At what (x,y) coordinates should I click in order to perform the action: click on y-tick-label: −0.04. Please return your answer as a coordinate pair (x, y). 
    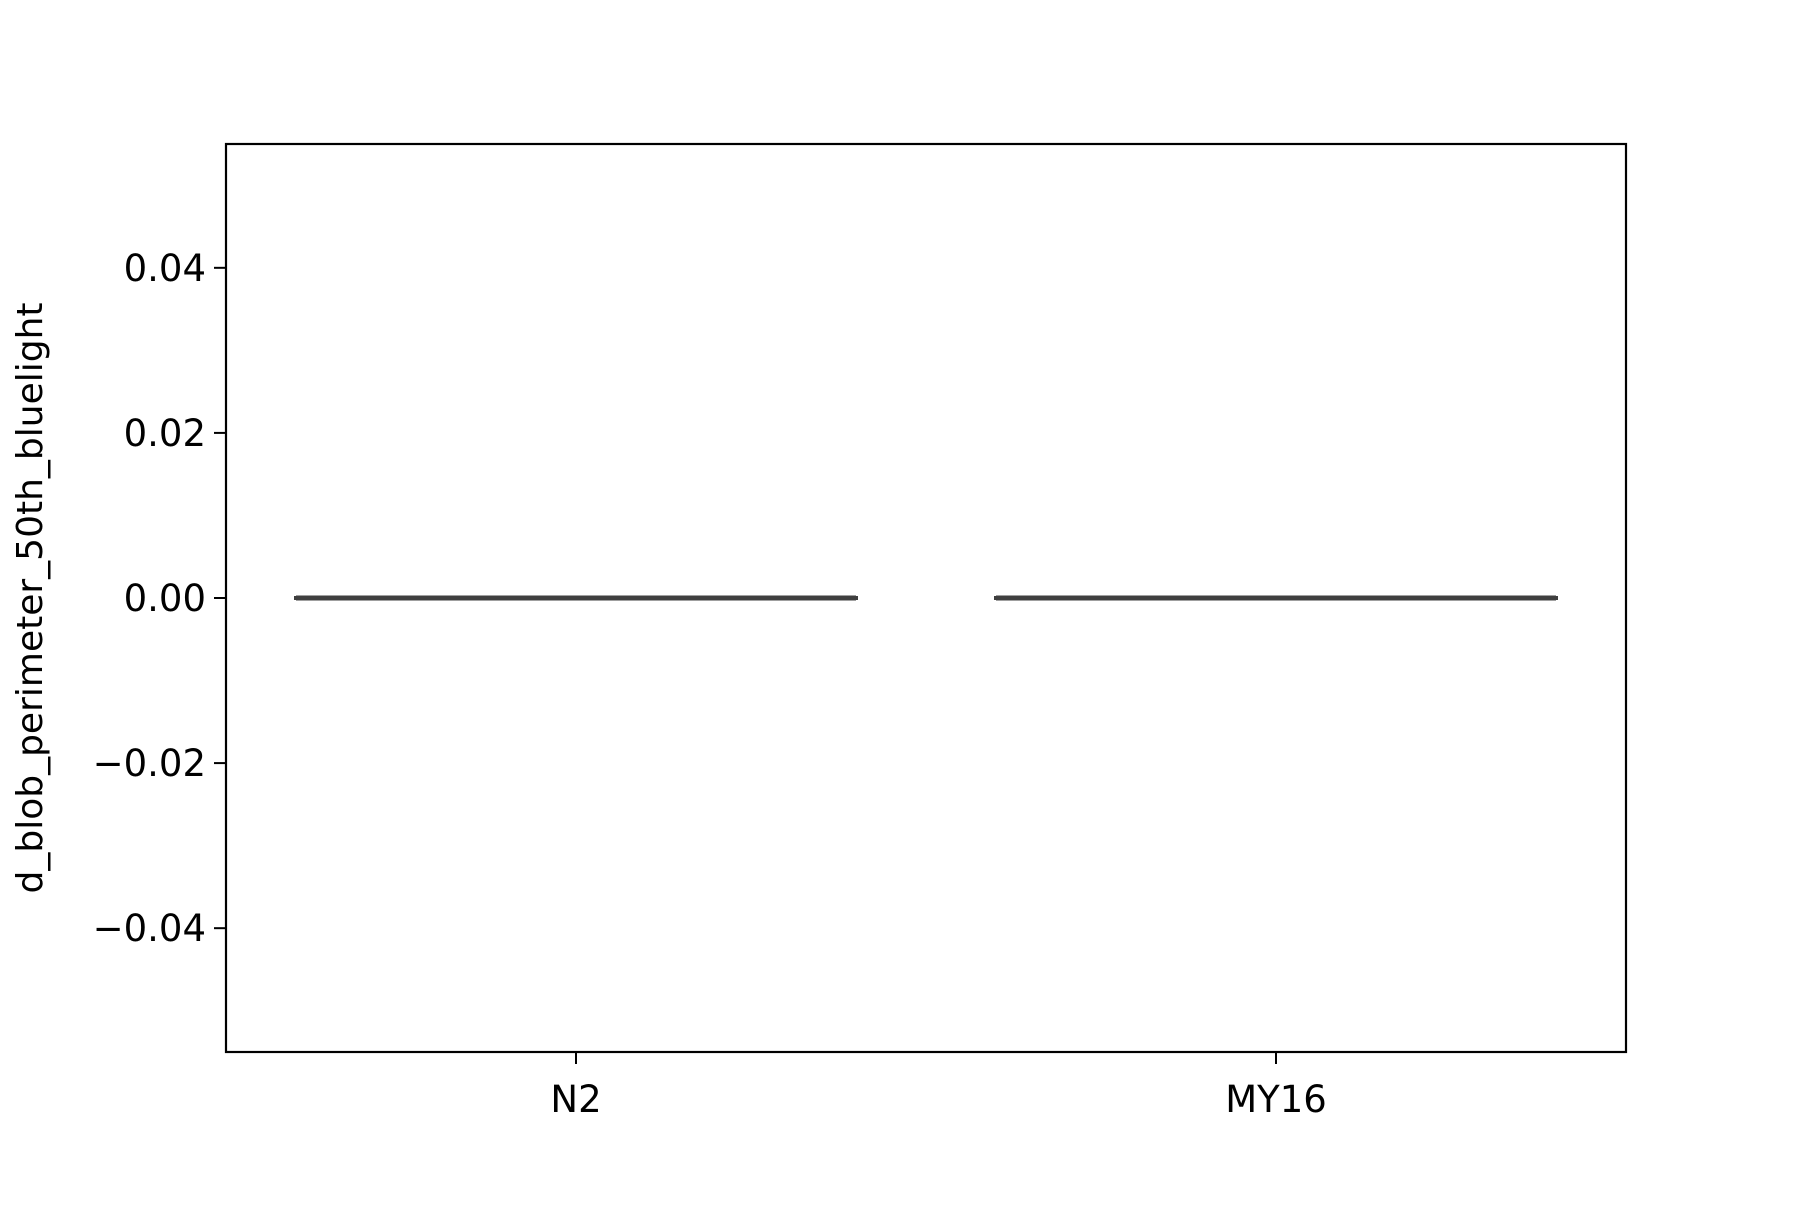
    Looking at the image, I should click on (149, 928).